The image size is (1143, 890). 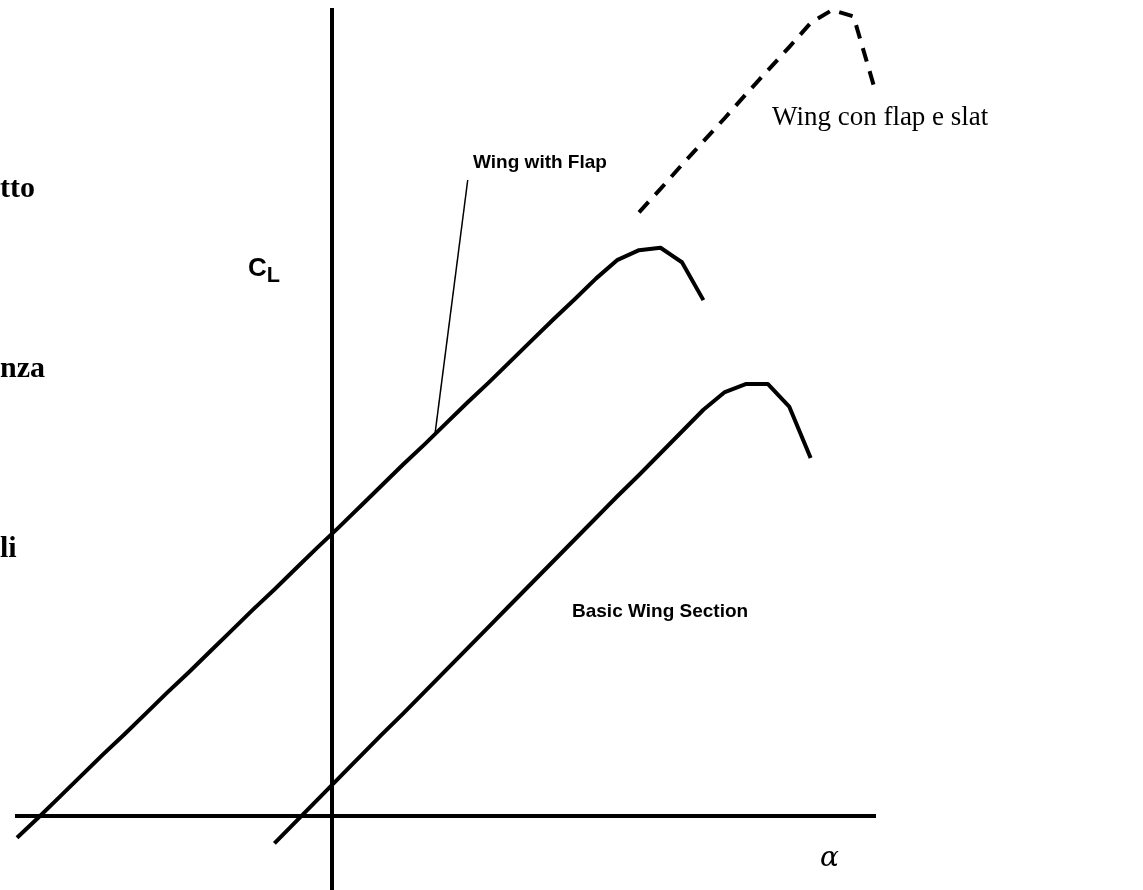 What do you see at coordinates (264, 270) in the screenshot?
I see `y-axis-title: C$_{L}$` at bounding box center [264, 270].